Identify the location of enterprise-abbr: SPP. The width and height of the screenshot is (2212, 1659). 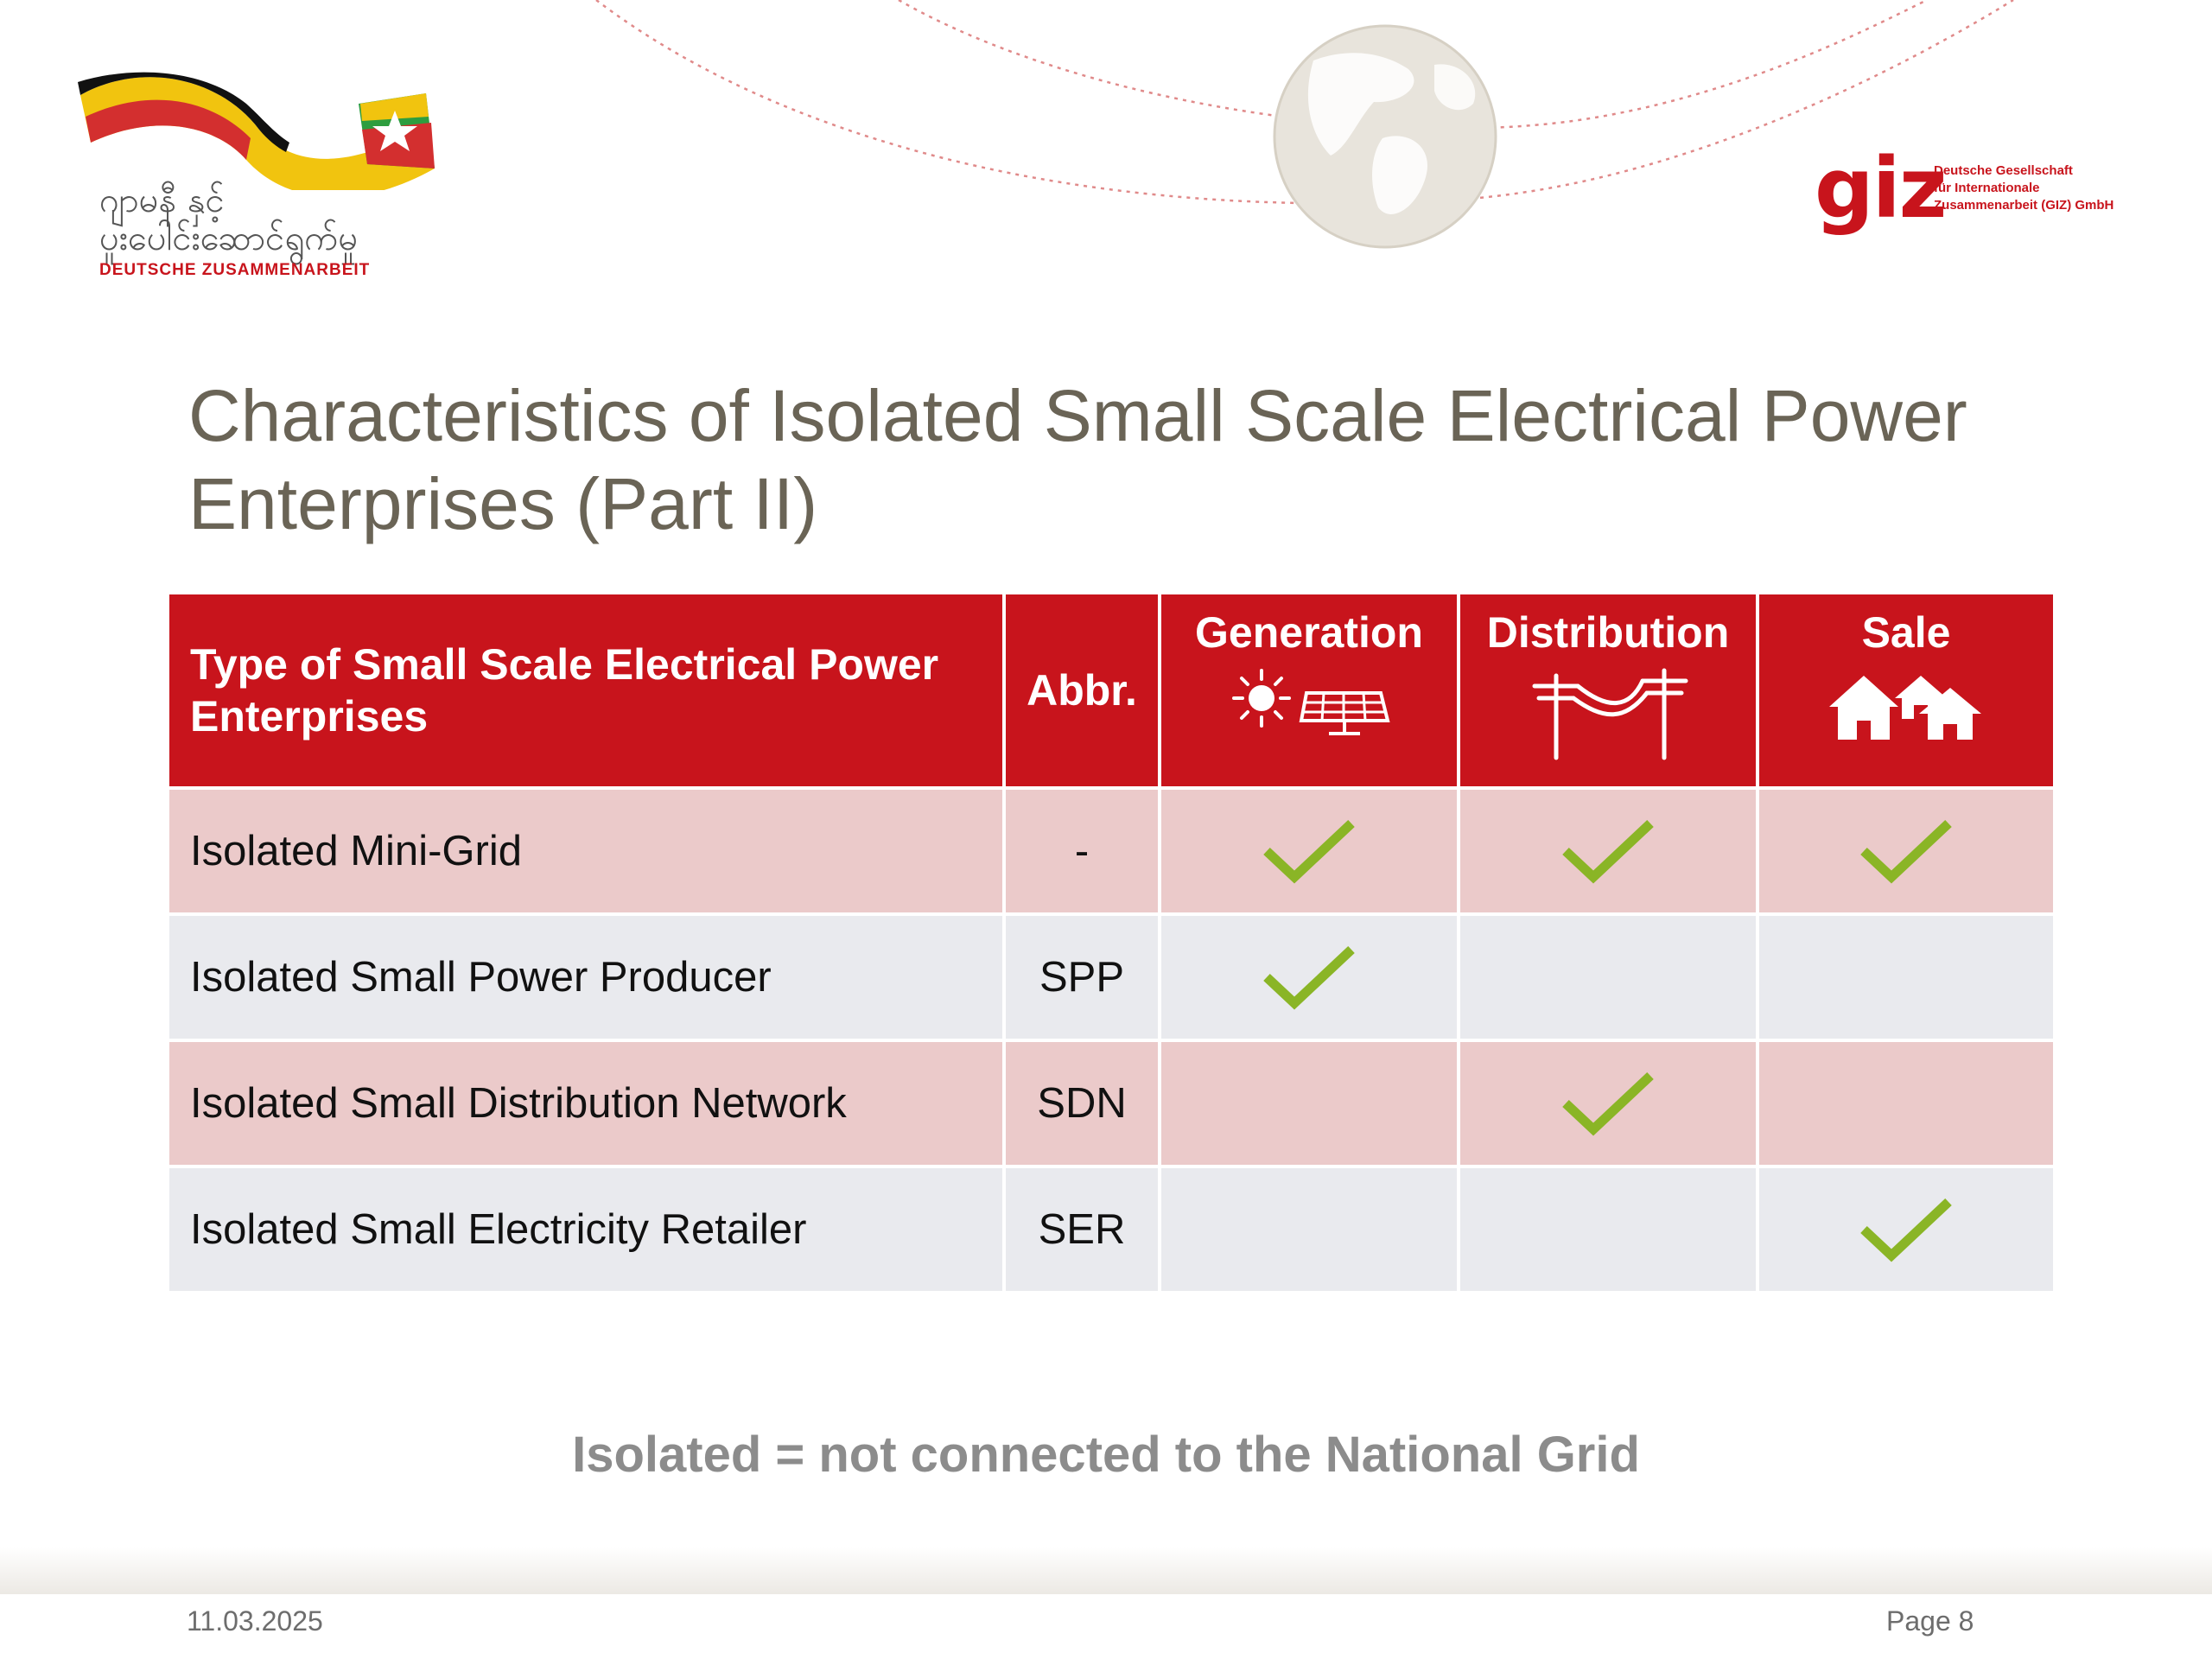
(1082, 977).